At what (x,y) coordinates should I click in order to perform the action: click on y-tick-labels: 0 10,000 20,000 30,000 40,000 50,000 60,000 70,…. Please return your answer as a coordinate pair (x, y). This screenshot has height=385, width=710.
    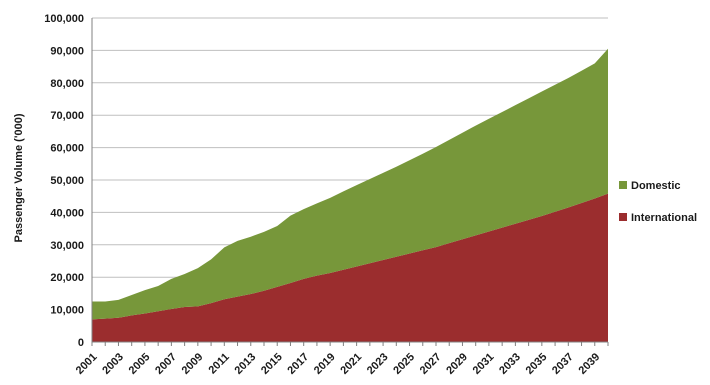
    Looking at the image, I should click on (64, 181).